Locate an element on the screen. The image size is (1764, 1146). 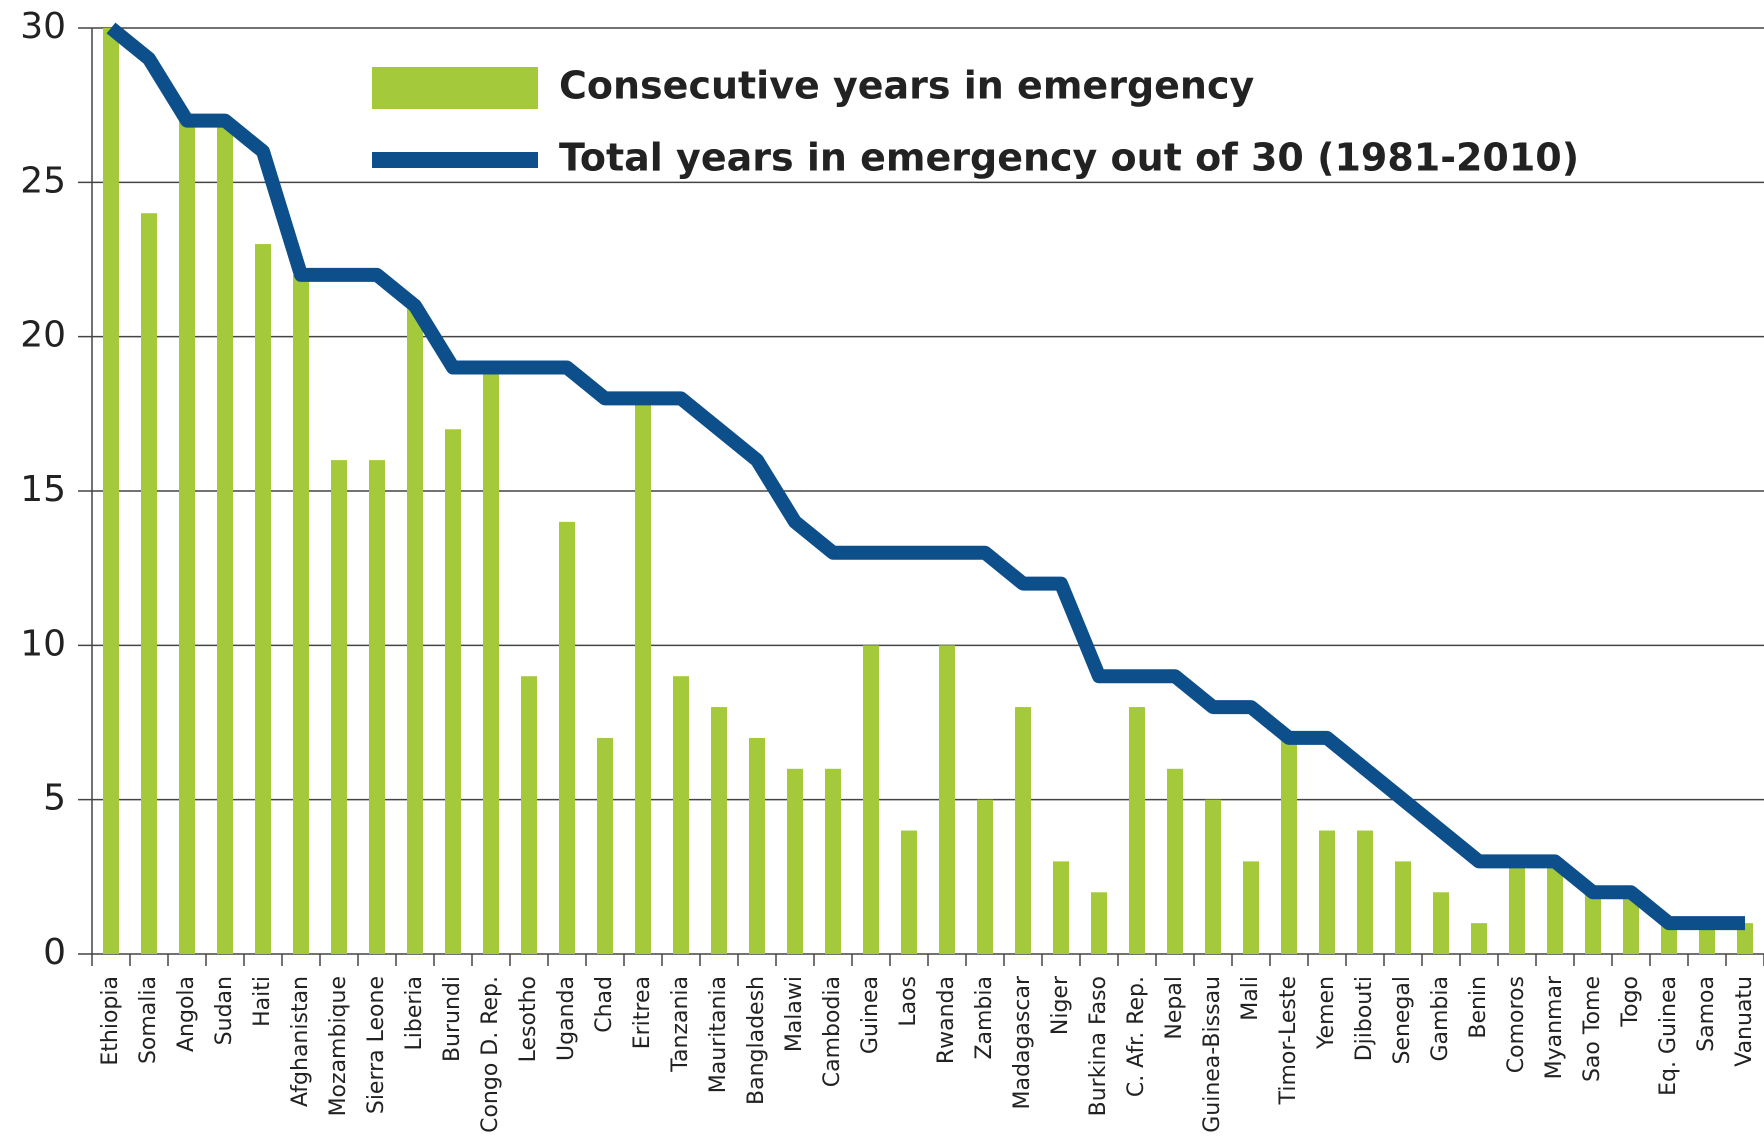
x-tick-label: Djibouti is located at coordinates (1364, 1018).